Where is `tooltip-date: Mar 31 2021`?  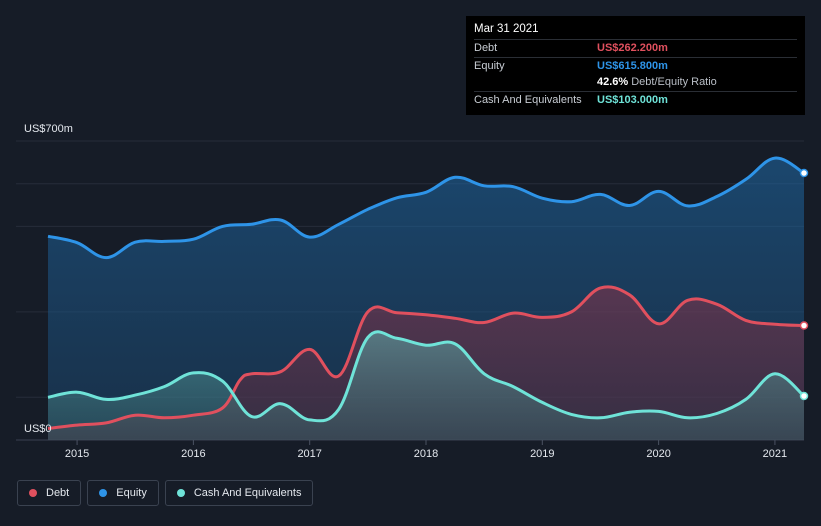
tooltip-date: Mar 31 2021 is located at coordinates (506, 29).